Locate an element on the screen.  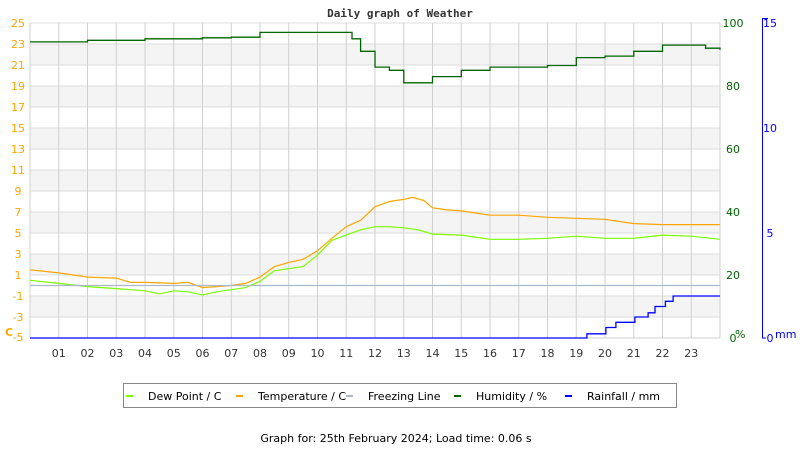
x-tick-label: 10 is located at coordinates (318, 353).